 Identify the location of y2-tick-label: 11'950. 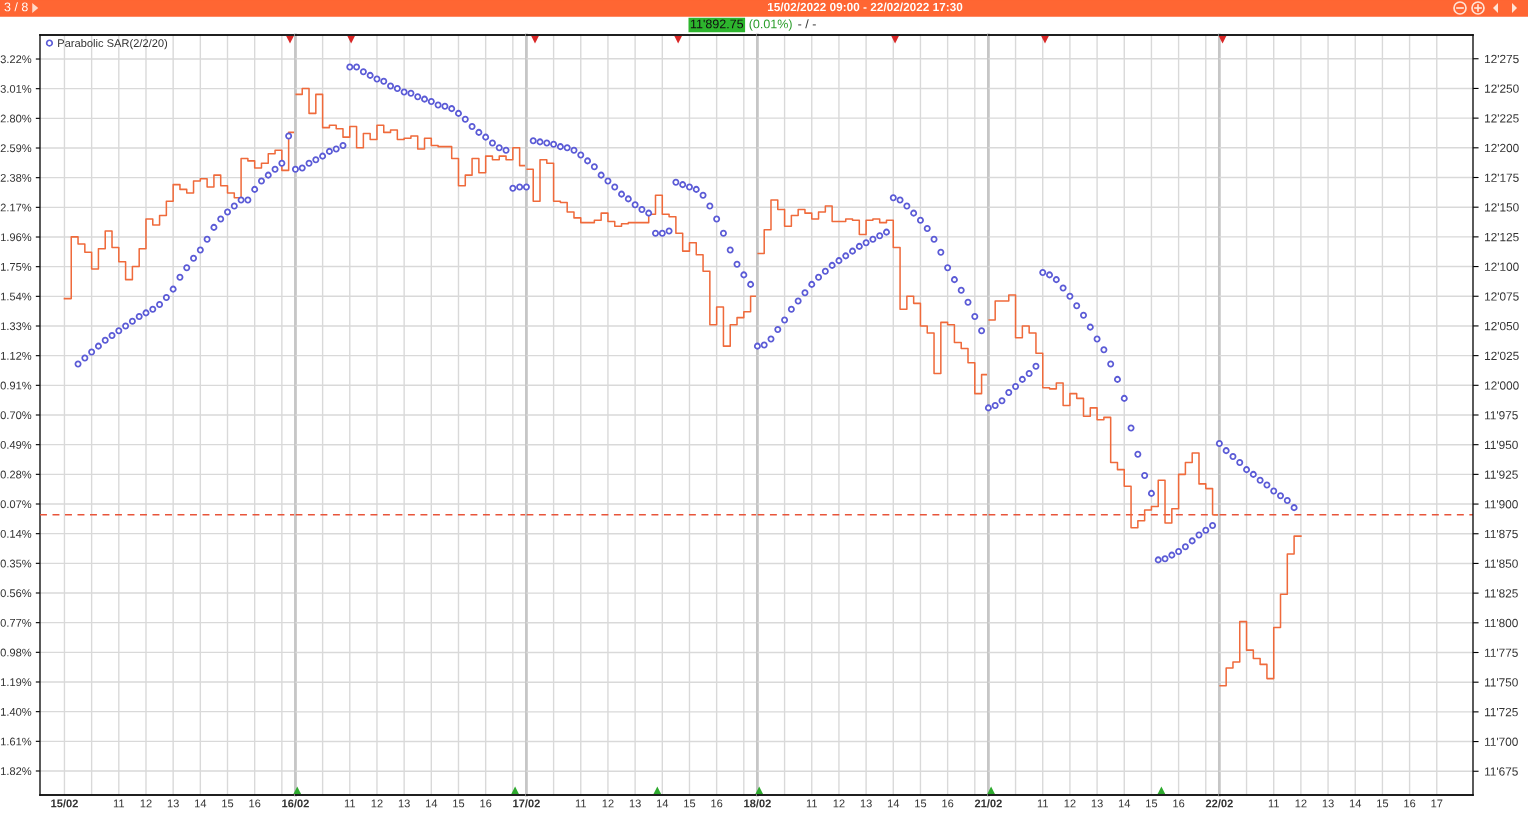
(1501, 445).